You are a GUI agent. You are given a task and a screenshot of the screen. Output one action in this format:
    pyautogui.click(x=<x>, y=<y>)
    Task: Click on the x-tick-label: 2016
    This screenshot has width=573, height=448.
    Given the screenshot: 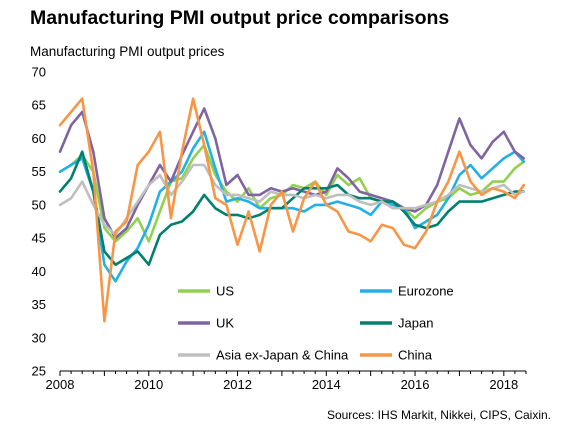 What is the action you would take?
    pyautogui.click(x=415, y=384)
    